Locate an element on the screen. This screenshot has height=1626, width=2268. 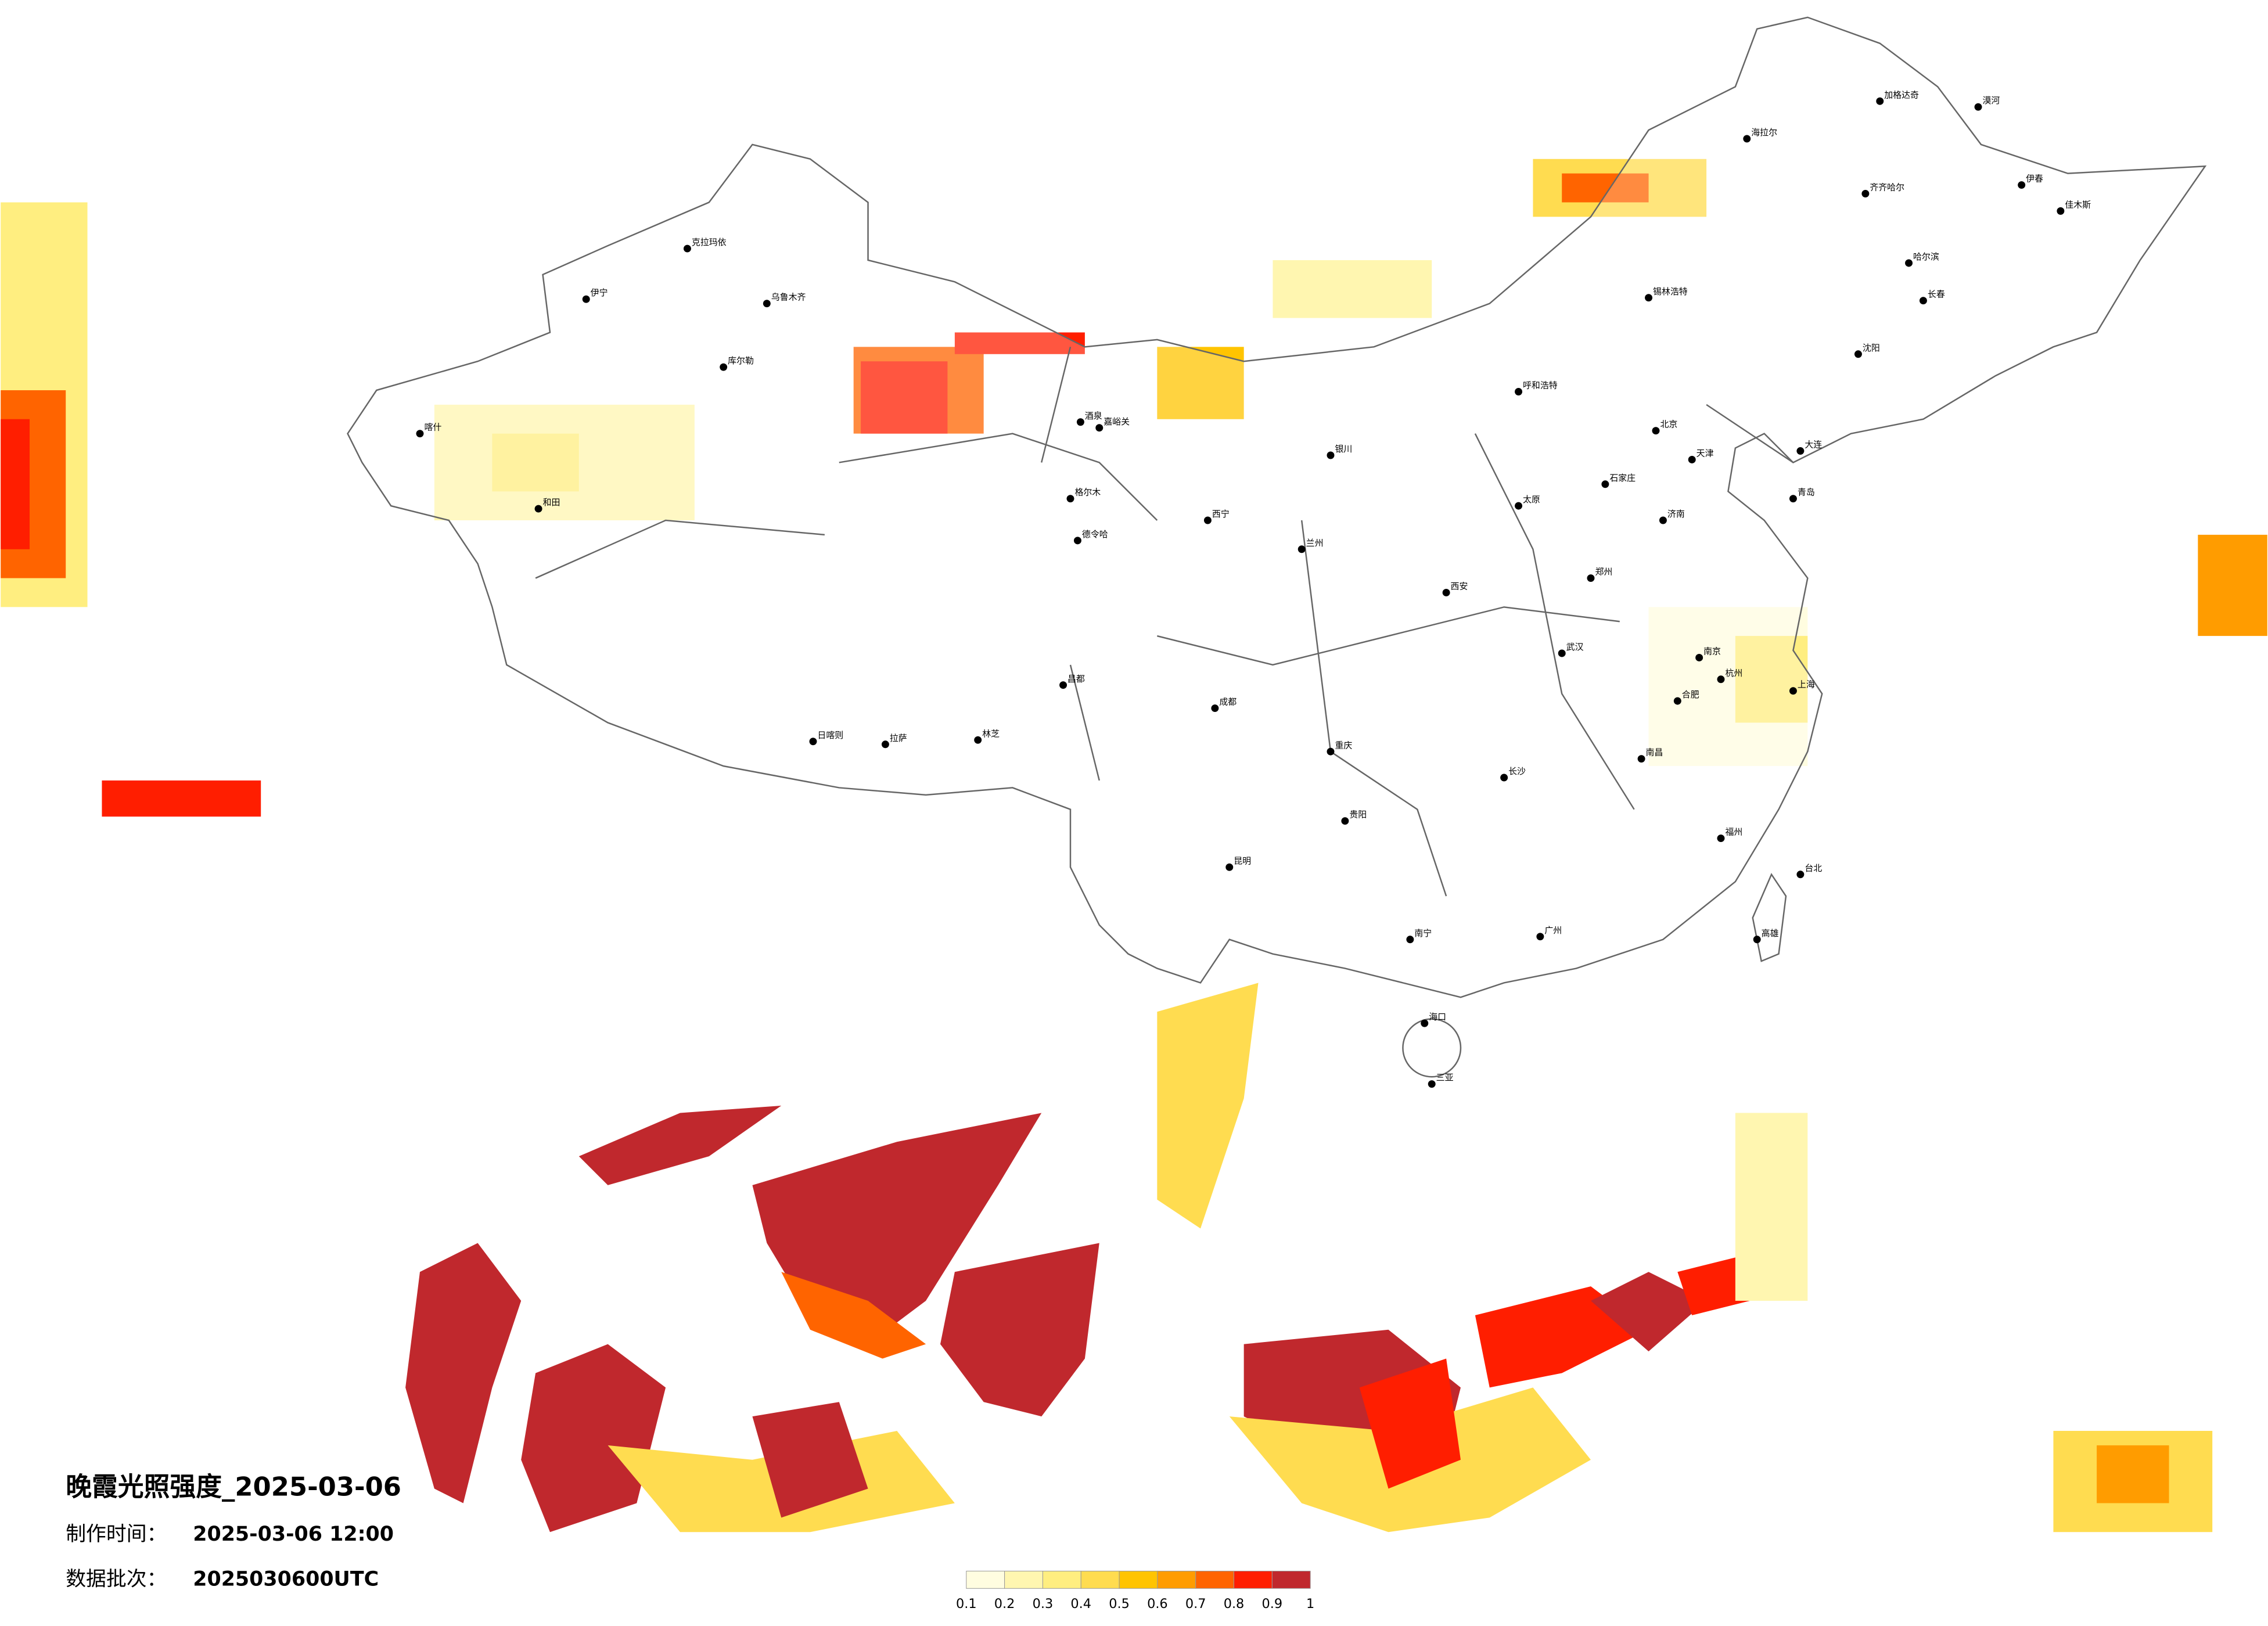
city-label: 嘉峪关 is located at coordinates (1117, 422).